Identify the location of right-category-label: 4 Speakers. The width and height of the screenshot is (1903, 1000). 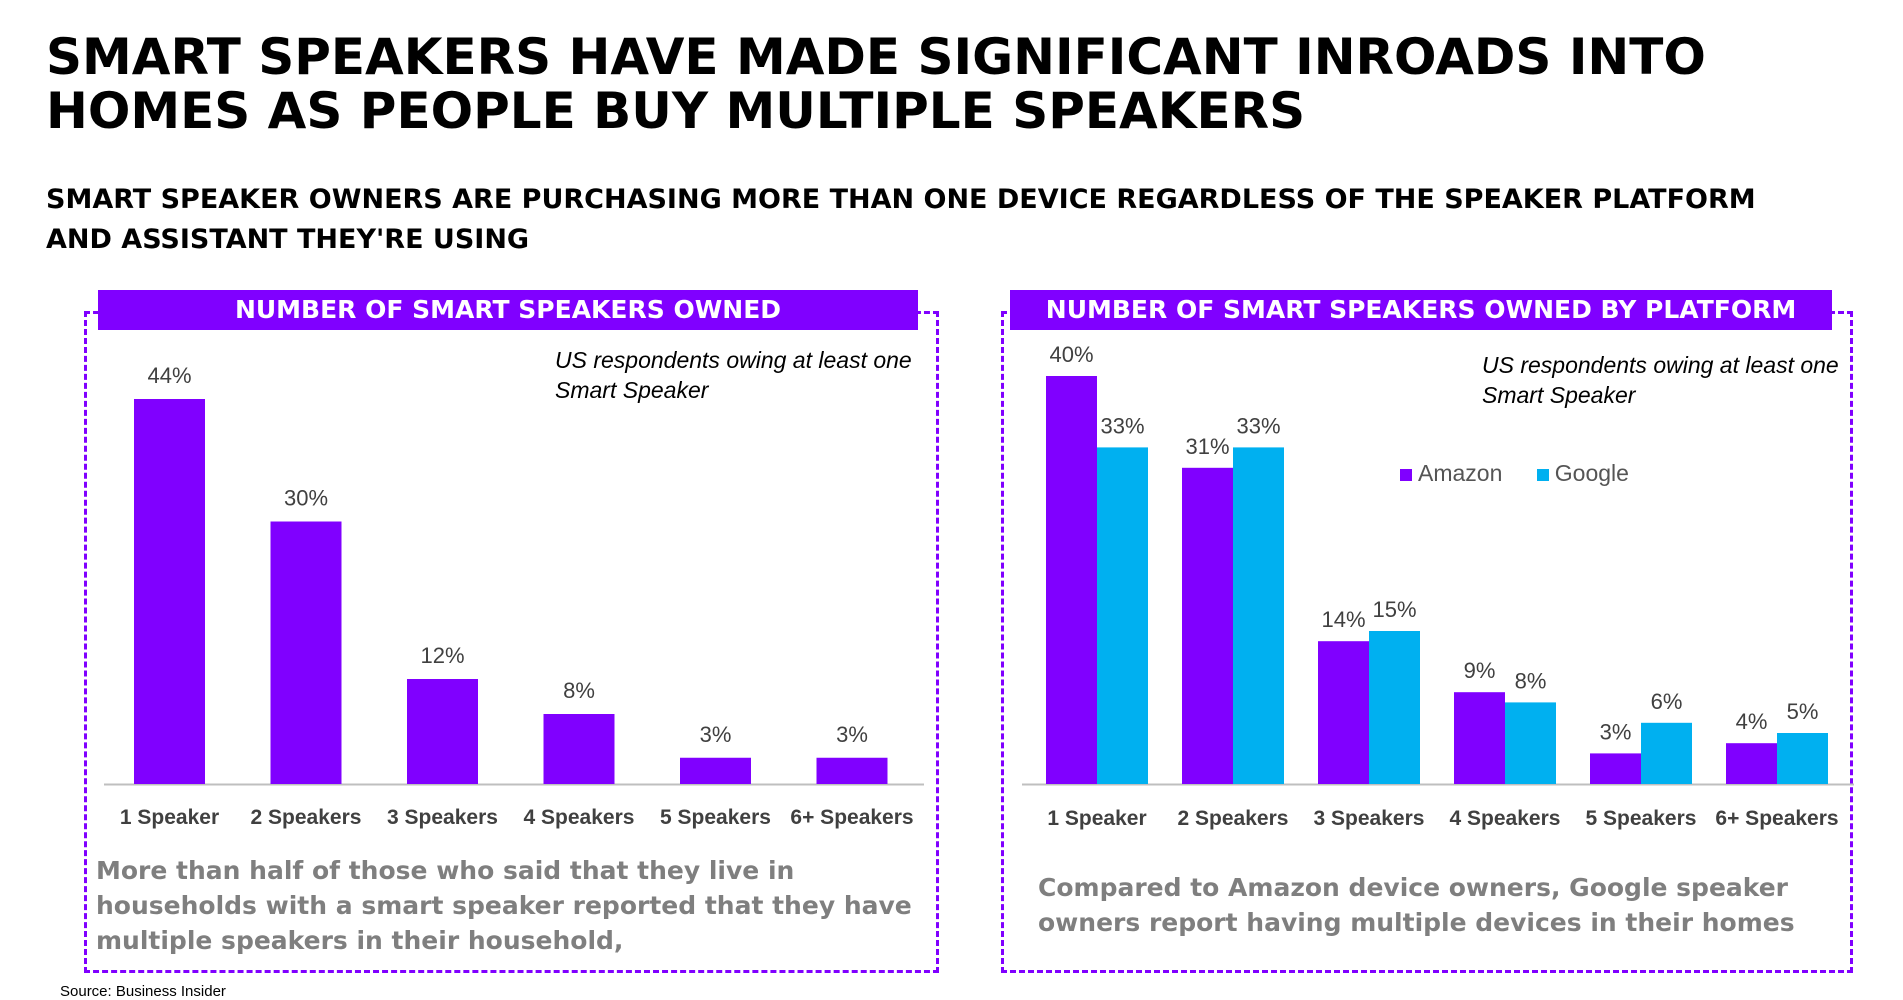
(1505, 818).